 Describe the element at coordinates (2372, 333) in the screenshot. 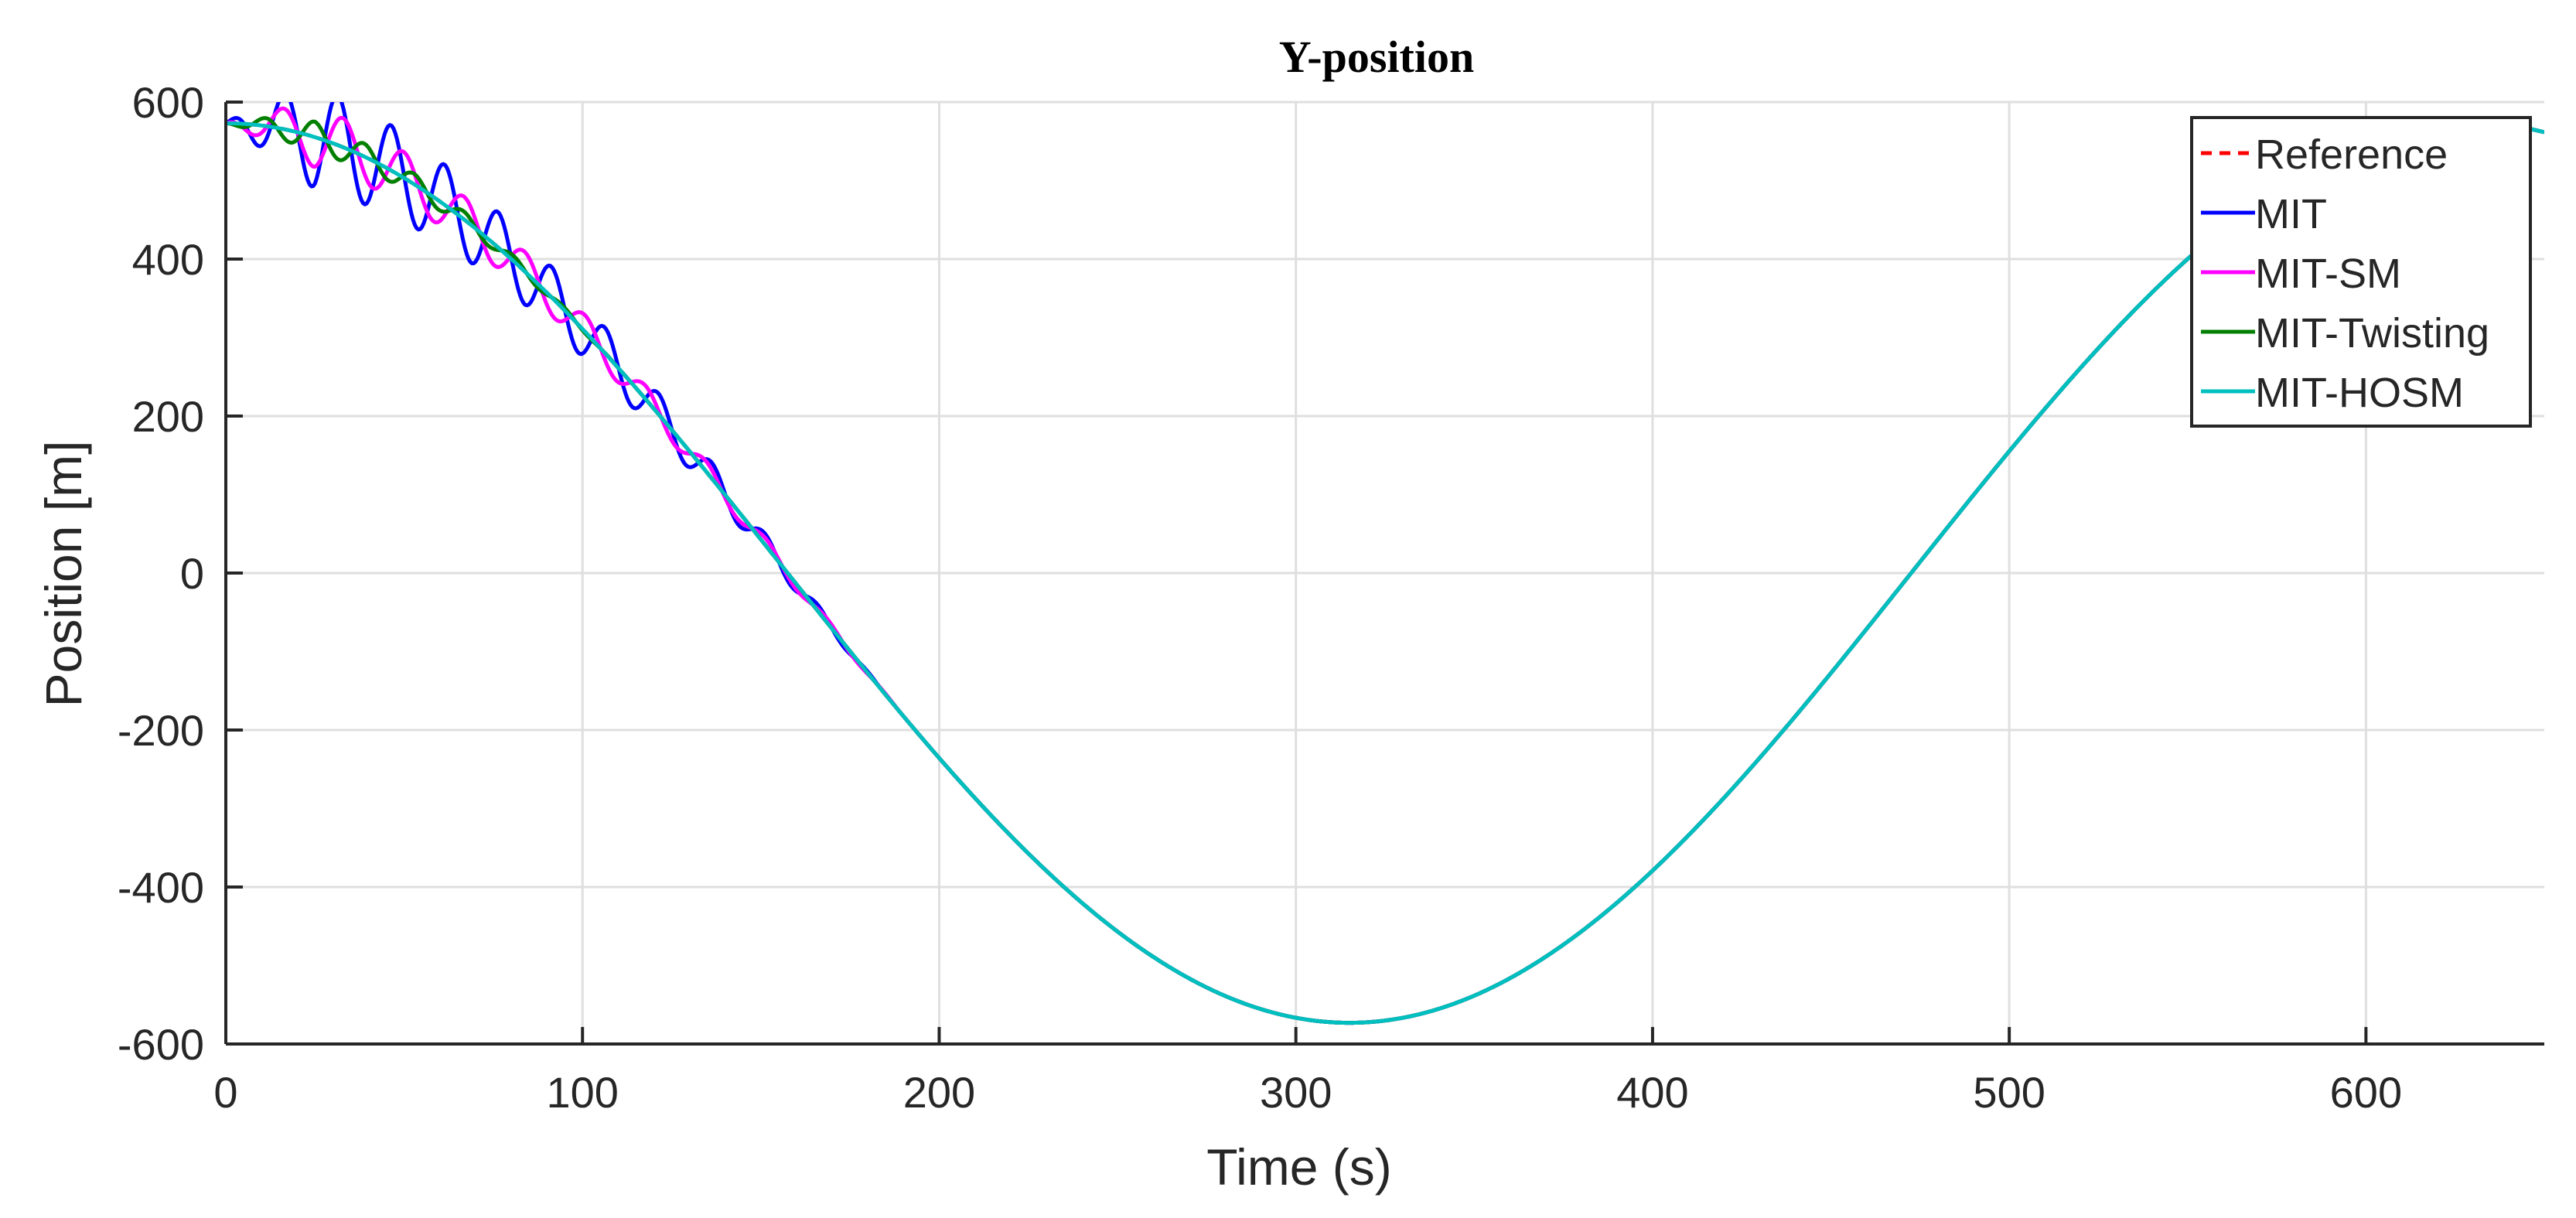

I see `legend-label: MIT-Twisting` at that location.